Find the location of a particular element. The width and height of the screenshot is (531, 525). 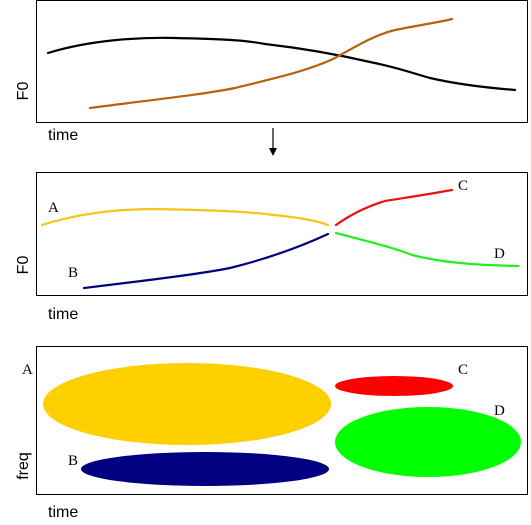

y-label: freq is located at coordinates (23, 466).